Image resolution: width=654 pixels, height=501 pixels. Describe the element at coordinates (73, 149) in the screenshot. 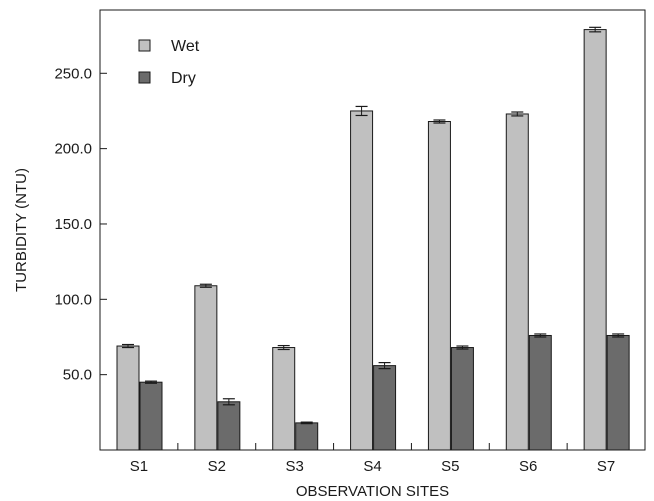

I see `y-tick-label: 200.0` at that location.